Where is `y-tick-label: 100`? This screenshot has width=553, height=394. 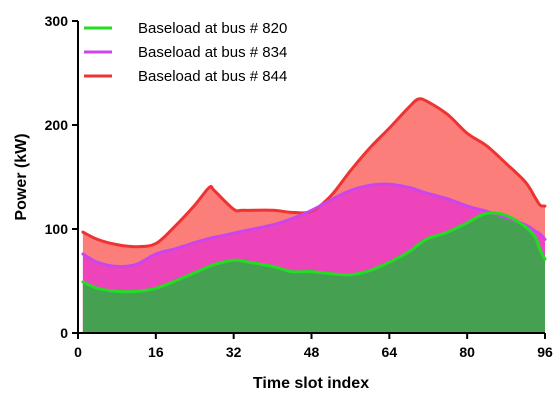
y-tick-label: 100 is located at coordinates (57, 229).